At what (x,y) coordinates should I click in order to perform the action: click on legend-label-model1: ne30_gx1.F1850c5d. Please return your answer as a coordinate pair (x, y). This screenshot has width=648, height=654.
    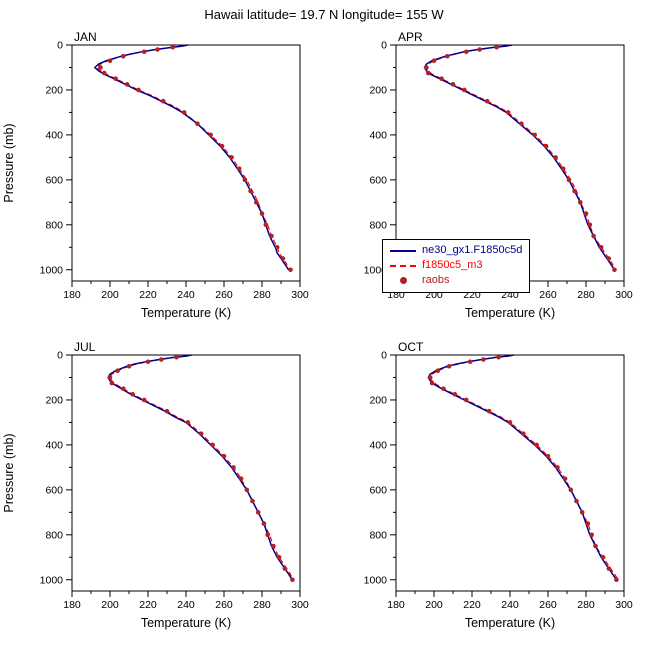
    Looking at the image, I should click on (472, 250).